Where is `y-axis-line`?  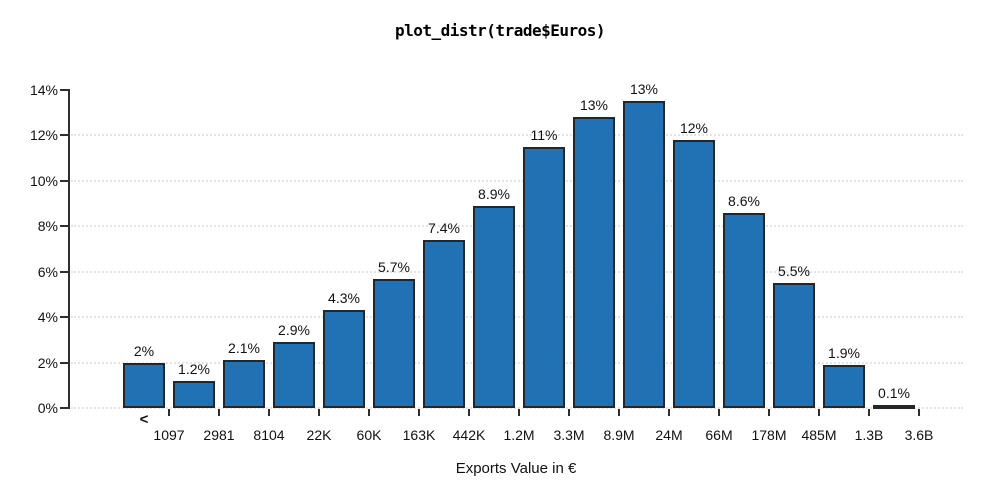
y-axis-line is located at coordinates (69, 249).